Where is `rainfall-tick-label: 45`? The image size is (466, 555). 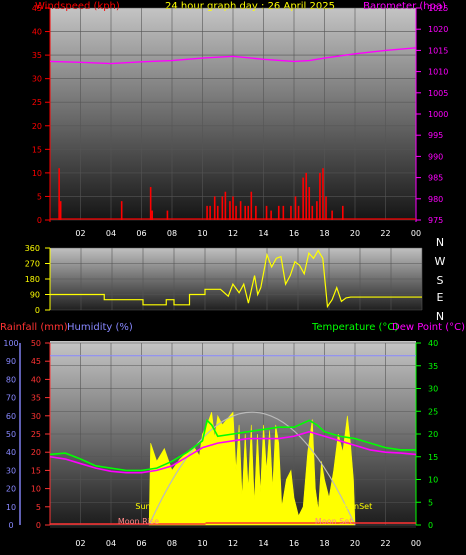 rainfall-tick-label: 45 is located at coordinates (36, 361).